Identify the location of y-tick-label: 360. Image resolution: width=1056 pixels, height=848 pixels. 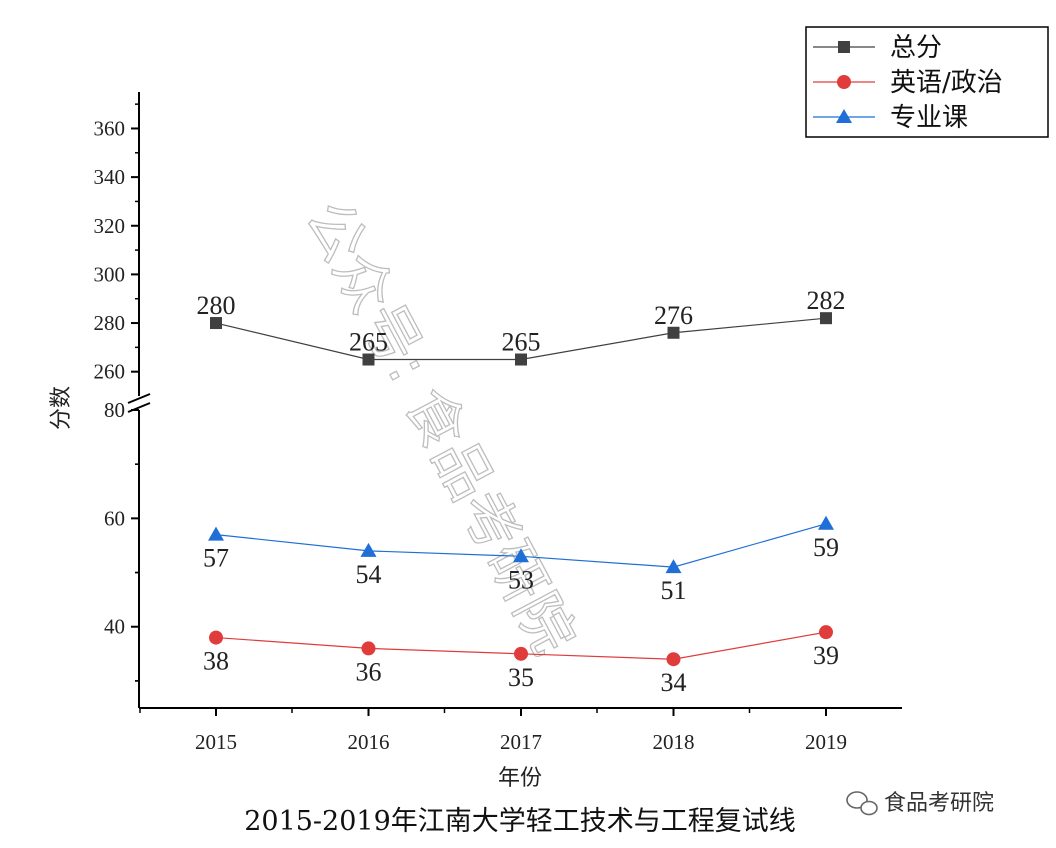
(110, 128).